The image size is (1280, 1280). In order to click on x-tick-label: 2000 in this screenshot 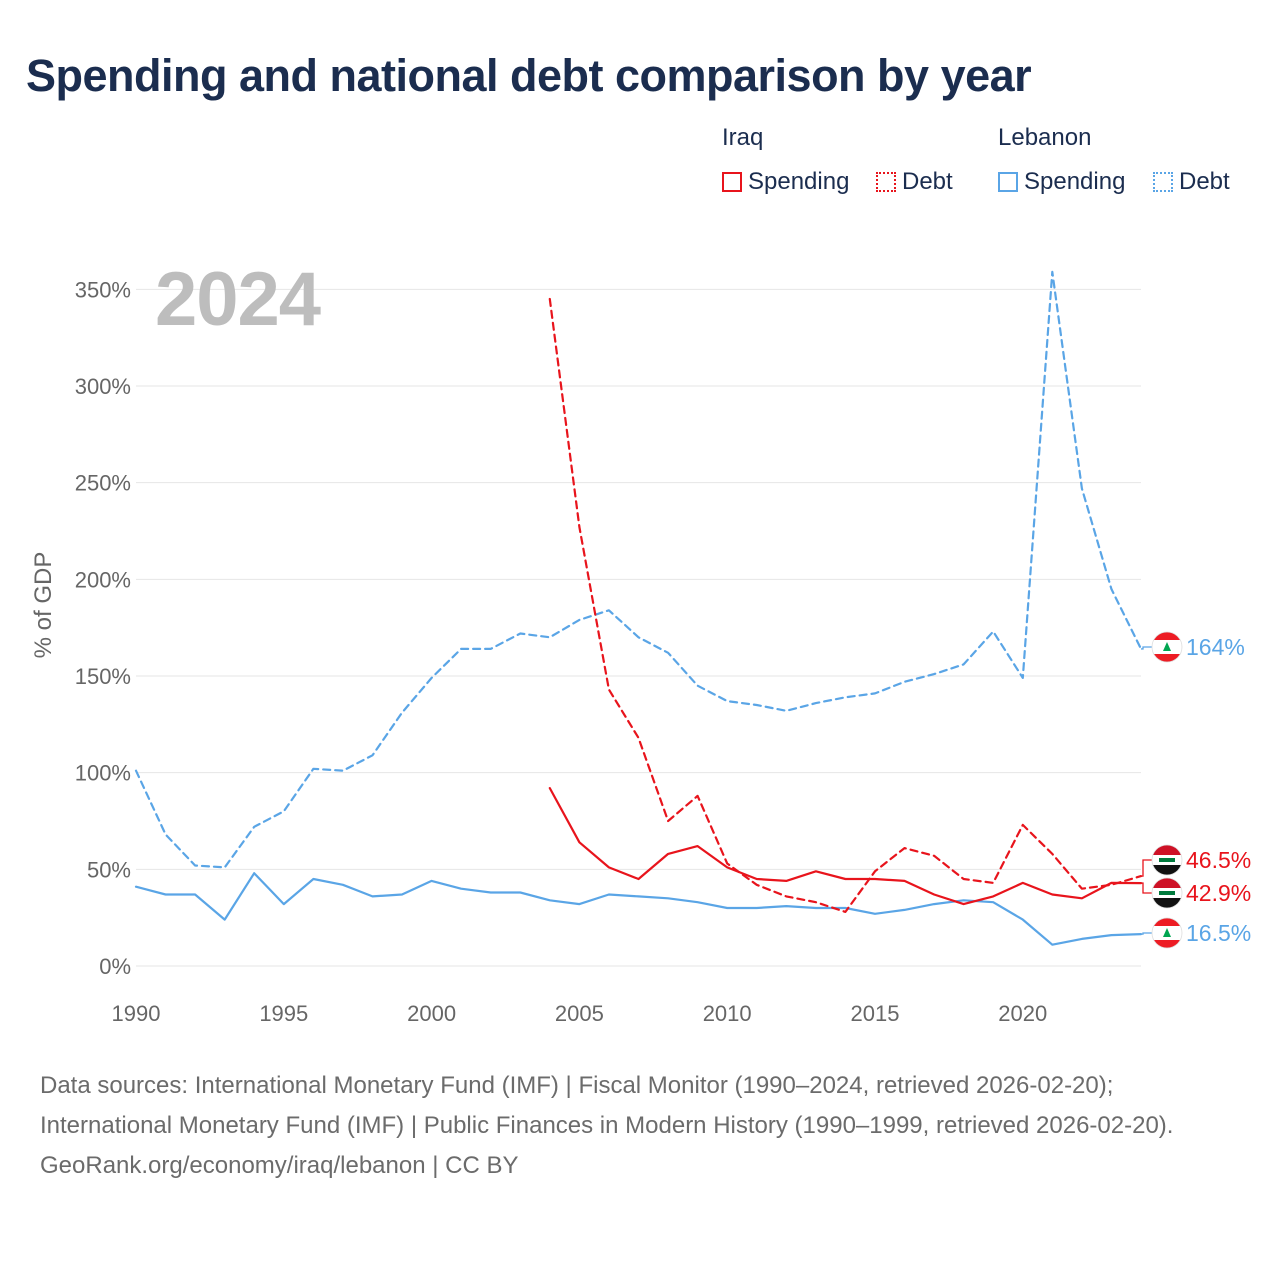, I will do `click(431, 1013)`.